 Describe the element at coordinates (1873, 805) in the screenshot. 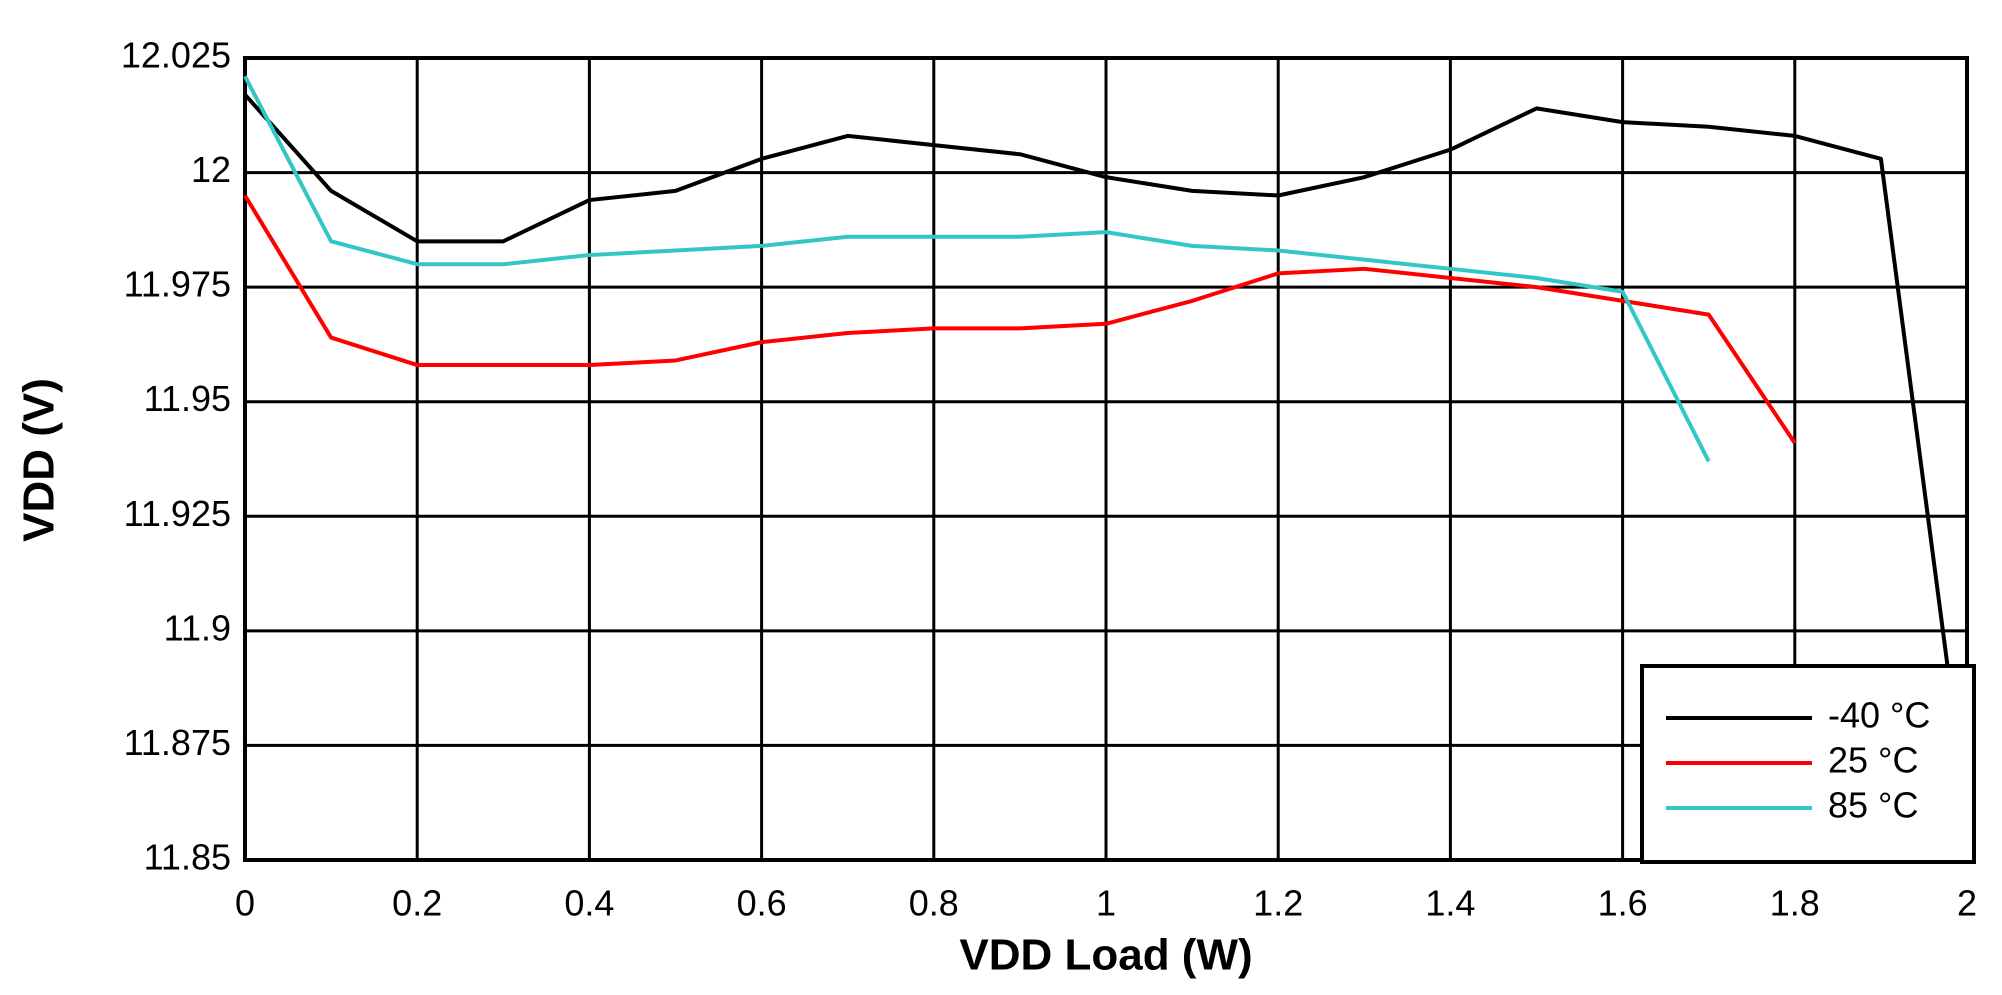

I see `legend-label: 85 °C` at that location.